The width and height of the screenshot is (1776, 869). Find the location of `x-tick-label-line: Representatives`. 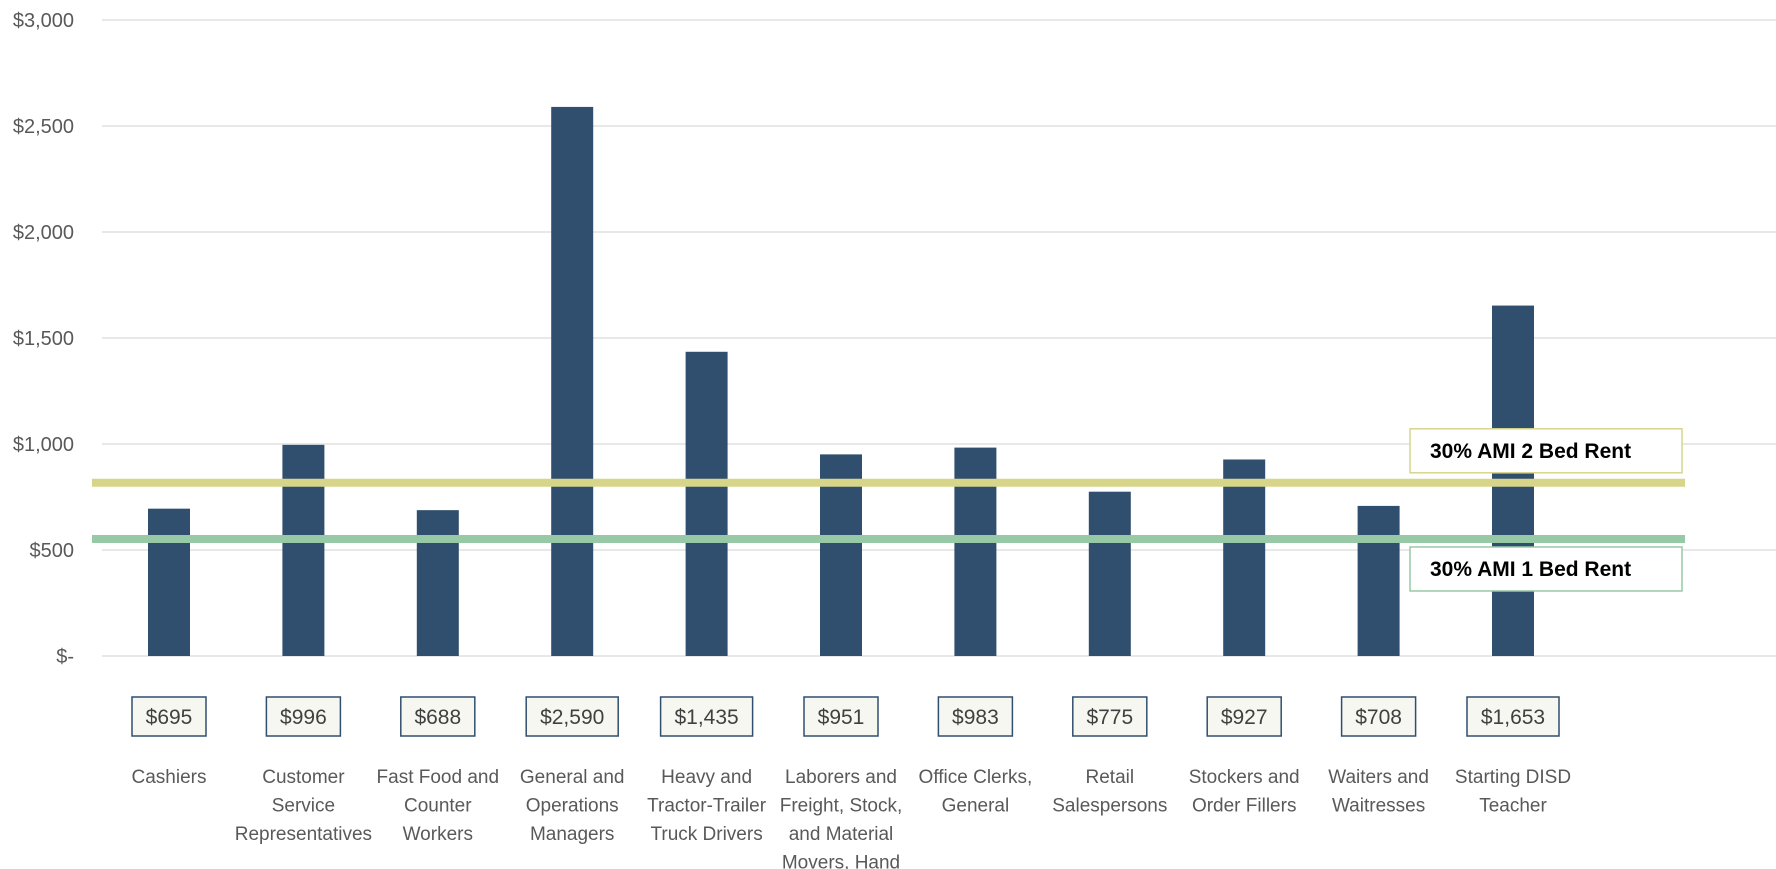

x-tick-label-line: Representatives is located at coordinates (303, 834).